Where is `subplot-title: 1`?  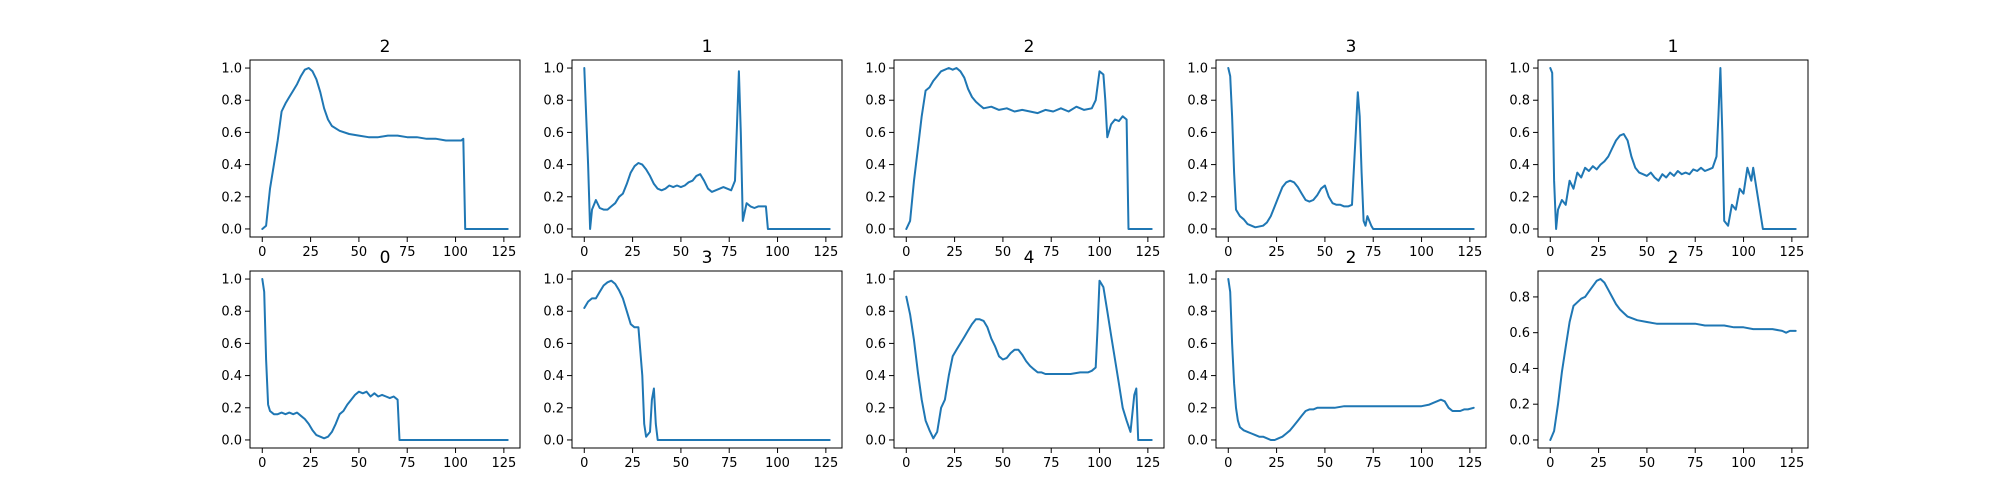 subplot-title: 1 is located at coordinates (1673, 47).